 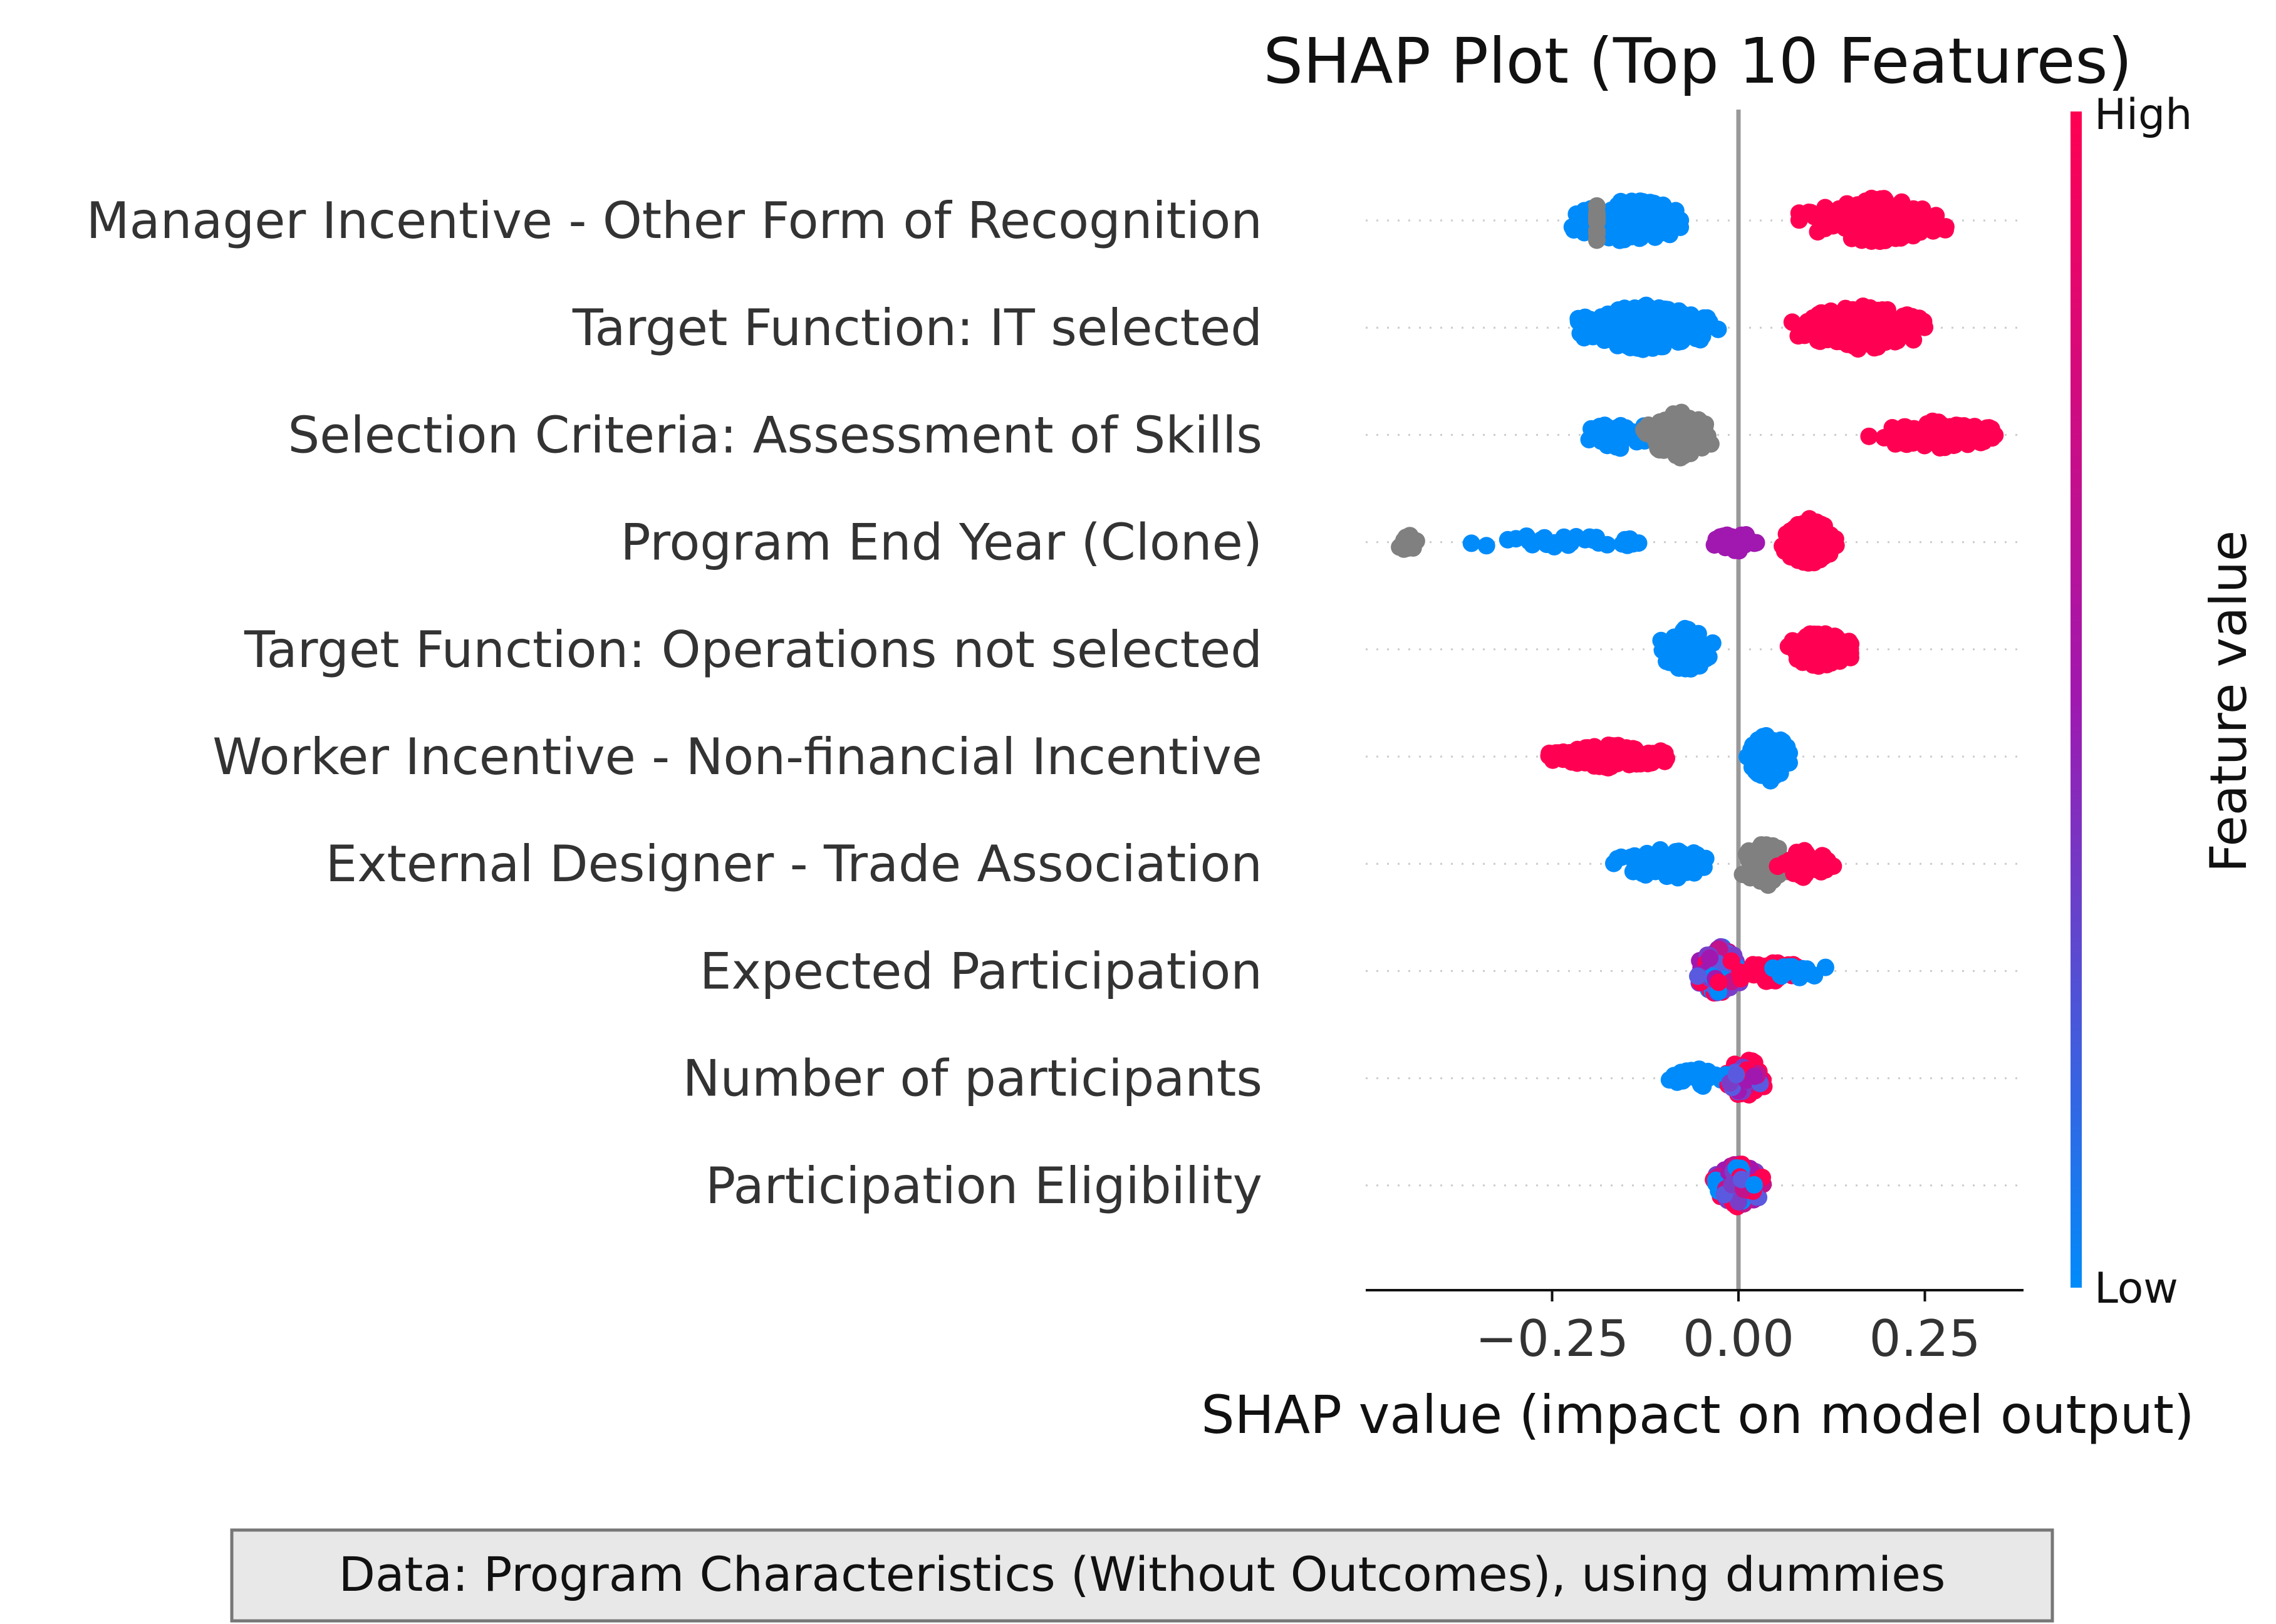 I want to click on feature-label: Target Function: IT selected, so click(x=917, y=328).